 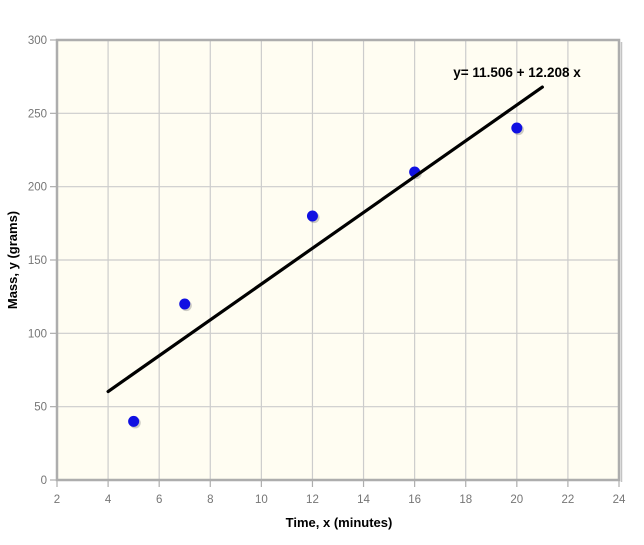 What do you see at coordinates (44, 481) in the screenshot?
I see `y-tick-label: 0` at bounding box center [44, 481].